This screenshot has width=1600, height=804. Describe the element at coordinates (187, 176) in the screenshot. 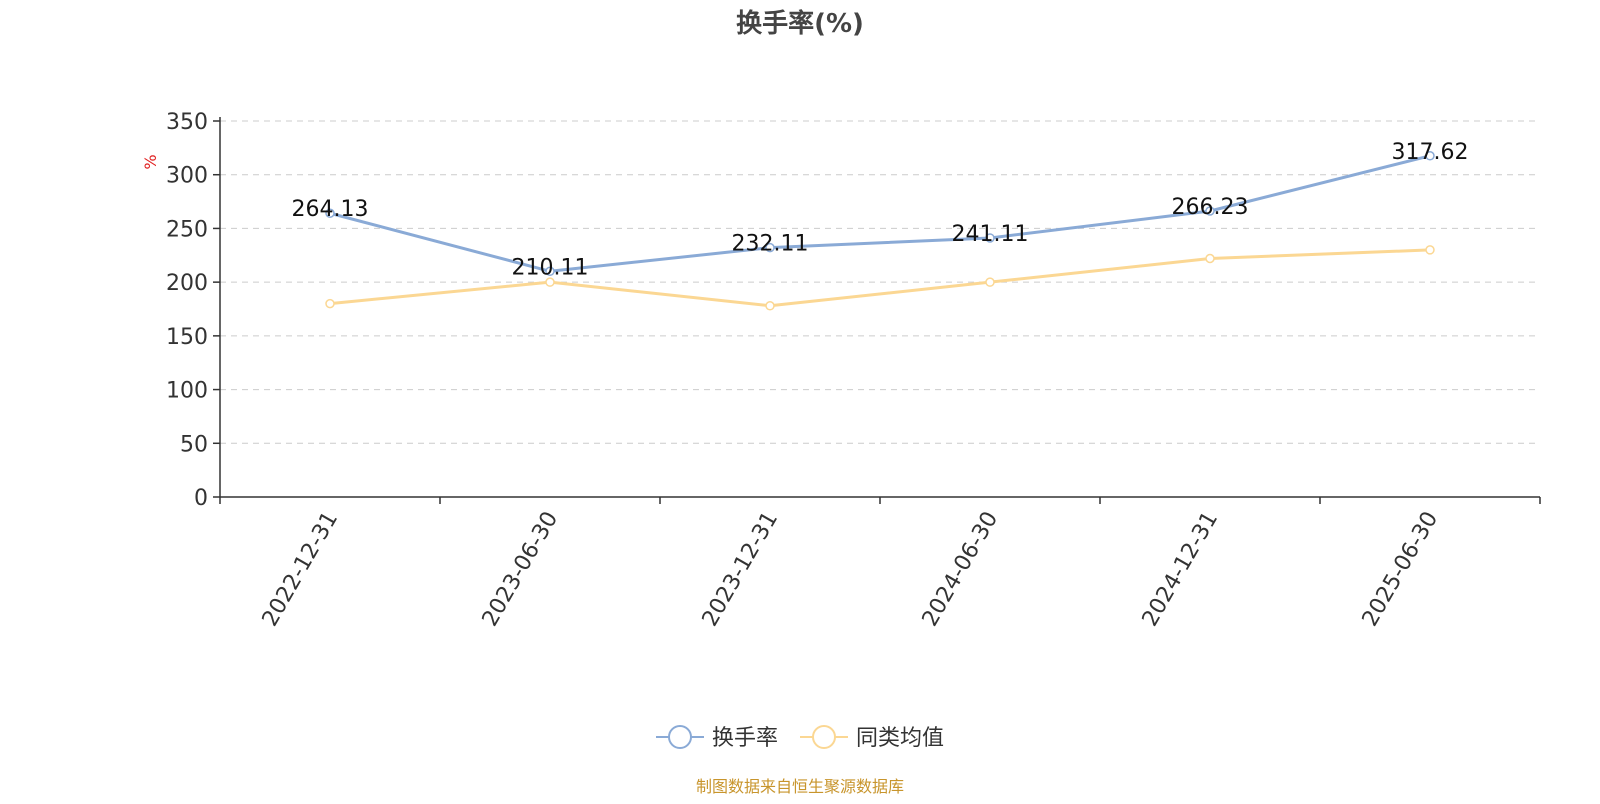

I see `y-tick-label: 300` at that location.